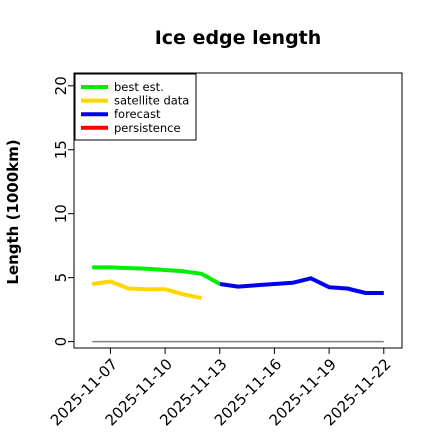 The image size is (440, 440). Describe the element at coordinates (13, 211) in the screenshot. I see `y-axis-label: Length (1000km)` at that location.